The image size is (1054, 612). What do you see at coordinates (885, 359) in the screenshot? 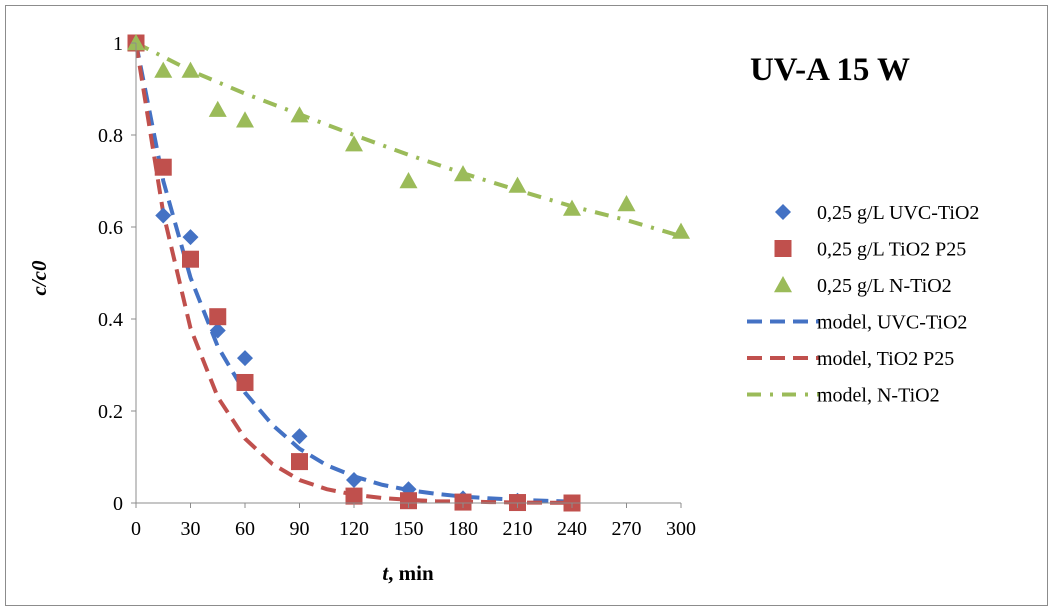
I see `legend-entry-label: model, TiO2 P25` at bounding box center [885, 359].